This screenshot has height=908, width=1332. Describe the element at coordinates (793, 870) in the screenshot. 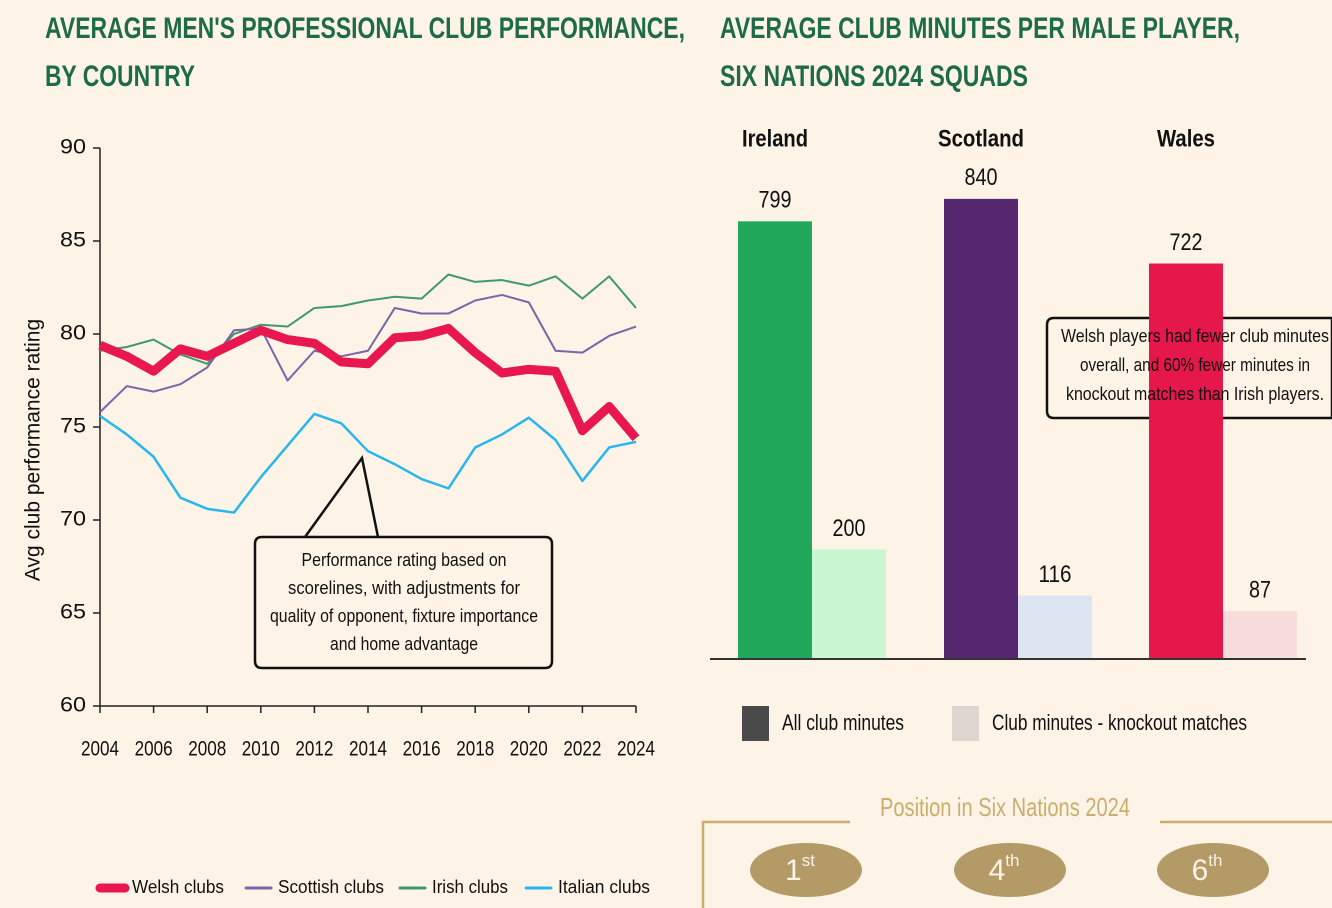

I see `rank-number: 1` at that location.